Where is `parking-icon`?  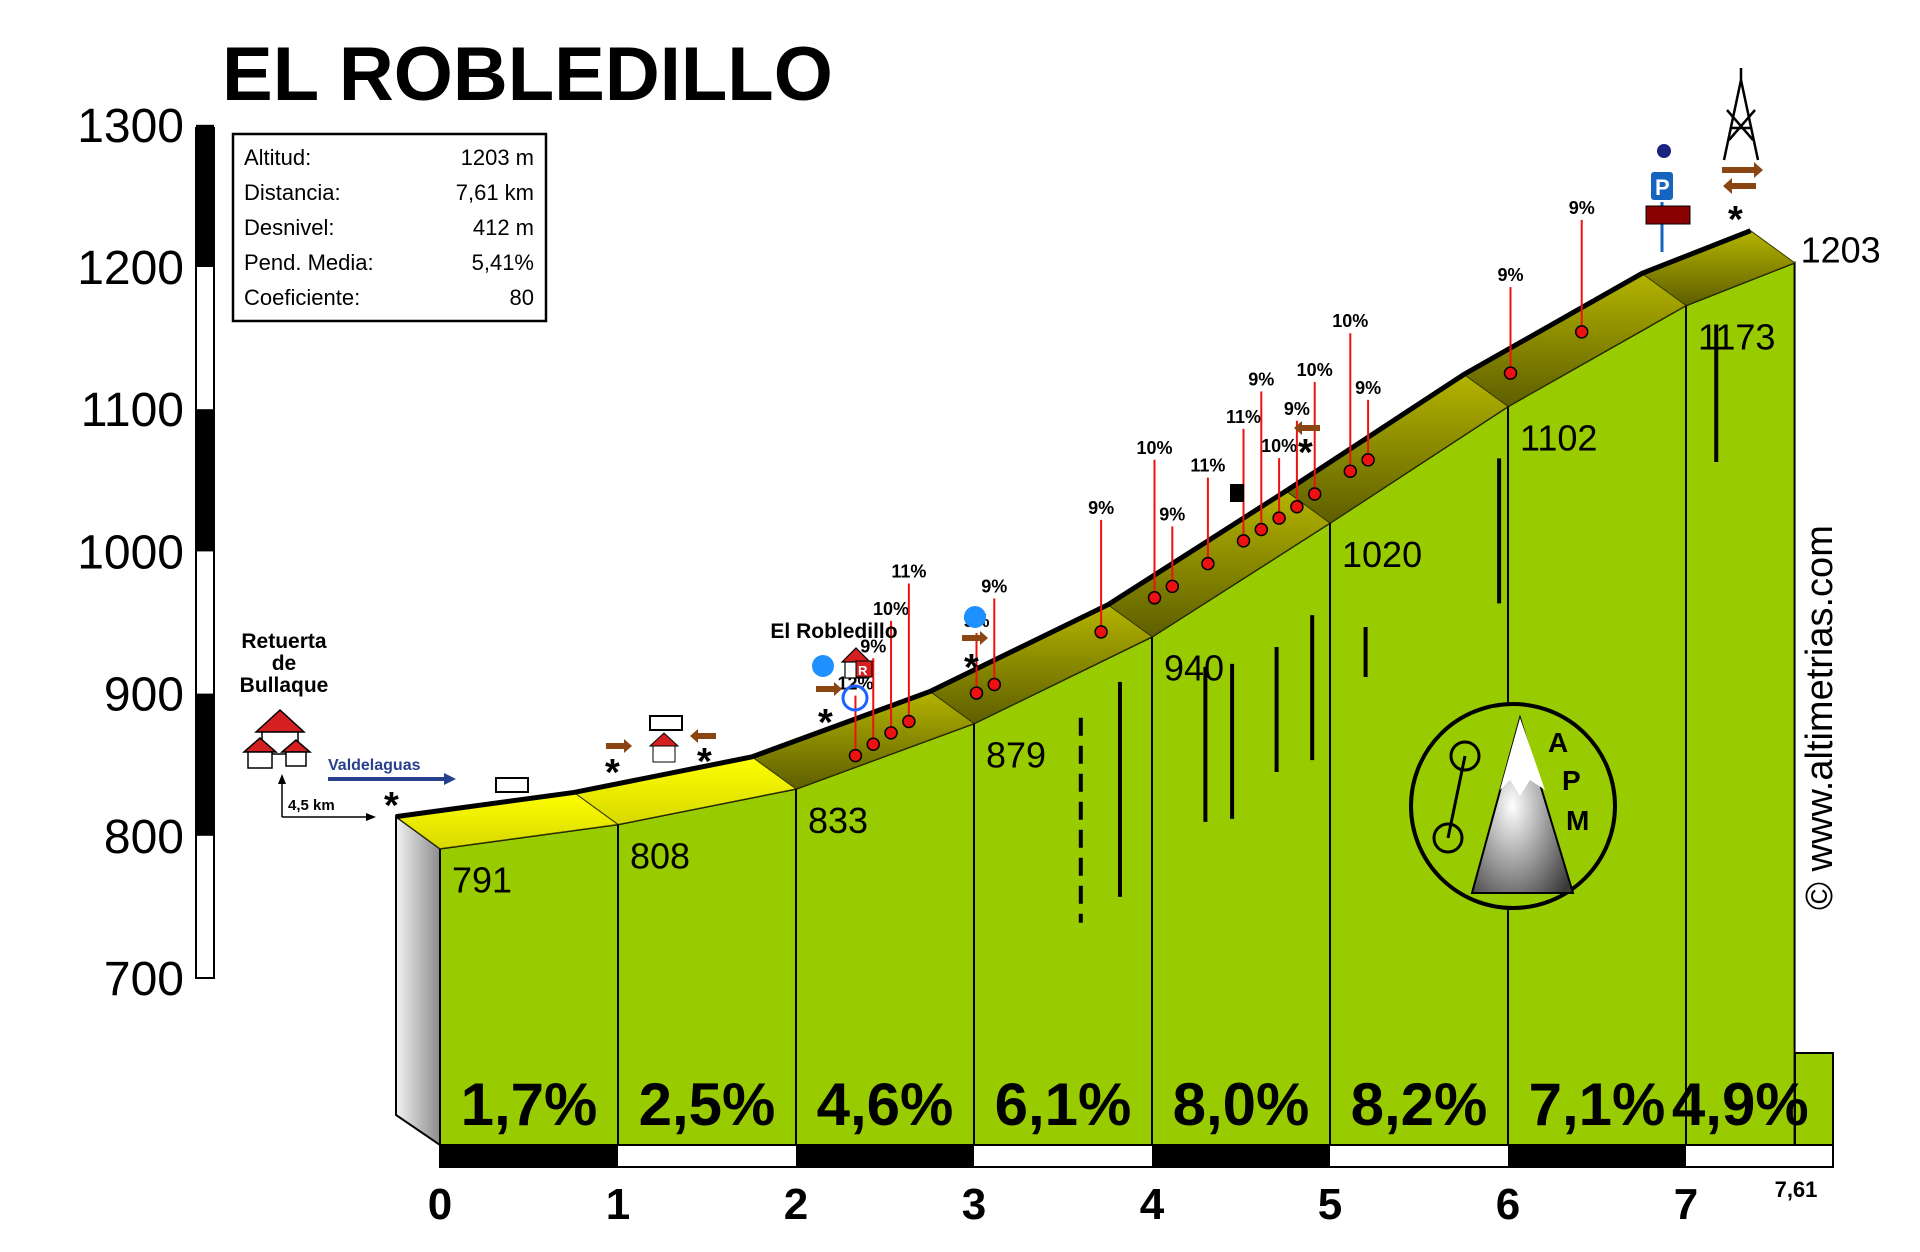 parking-icon is located at coordinates (1662, 186).